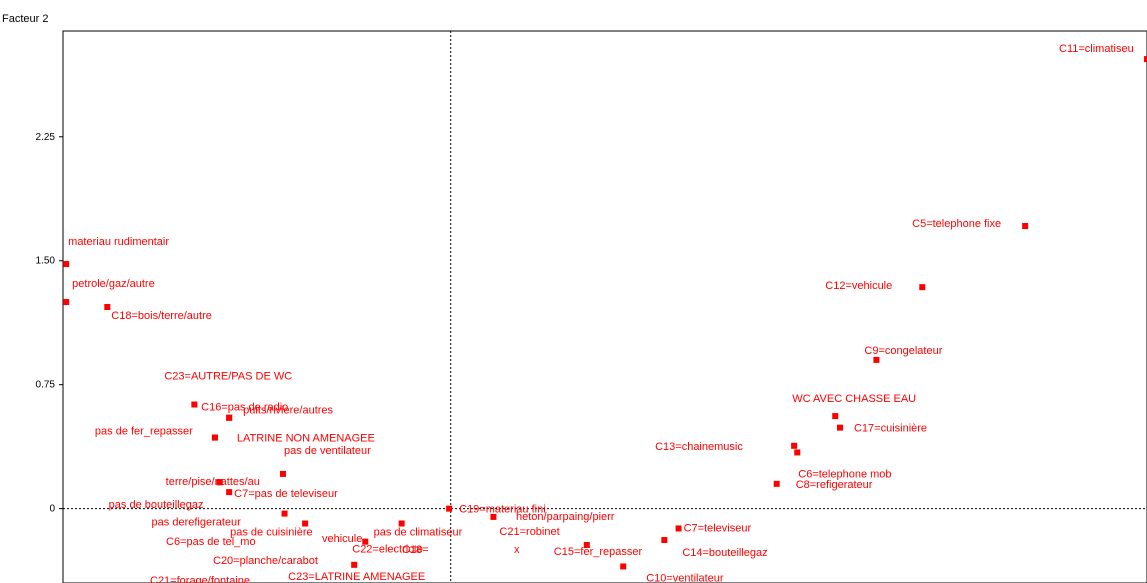 This screenshot has width=1147, height=583. Describe the element at coordinates (197, 523) in the screenshot. I see `point-label: pas derefigerateur` at that location.